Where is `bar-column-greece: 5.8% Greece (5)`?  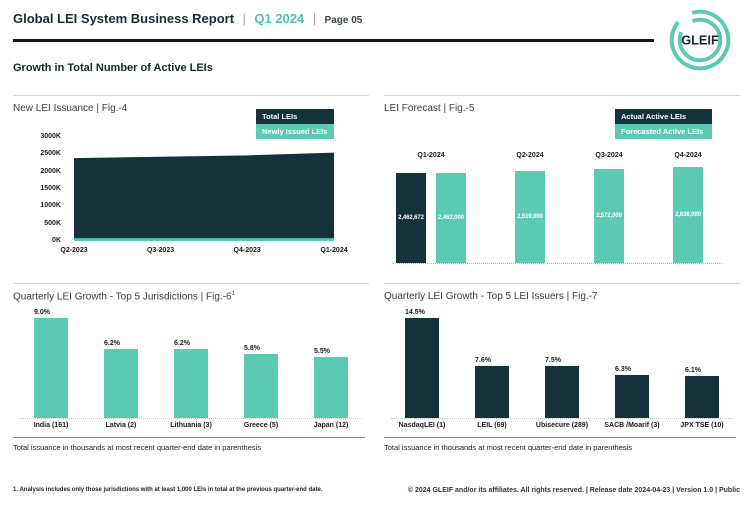
bar-column-greece: 5.8% Greece (5) is located at coordinates (261, 367).